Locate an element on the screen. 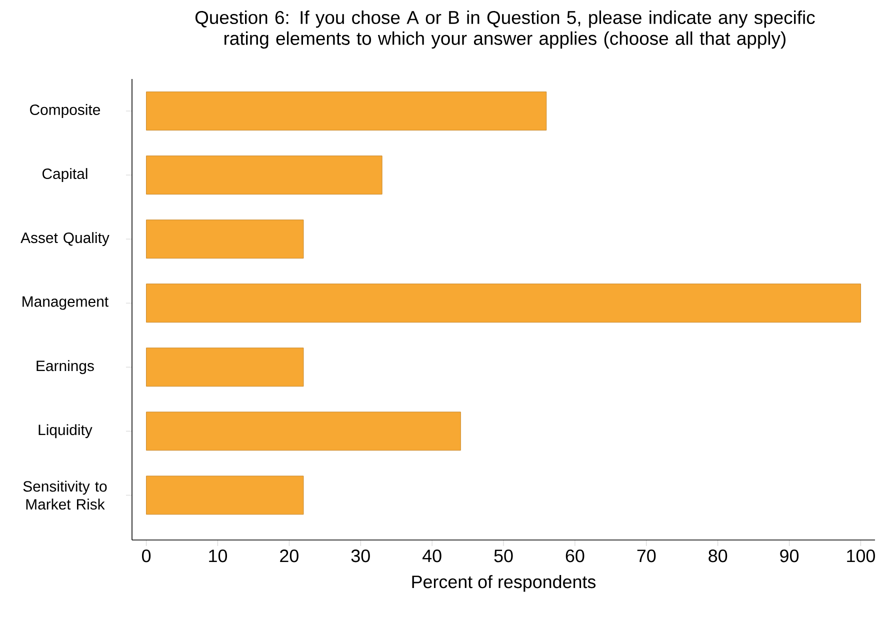 Image resolution: width=883 pixels, height=619 pixels. y-tick-label: Management is located at coordinates (65, 303).